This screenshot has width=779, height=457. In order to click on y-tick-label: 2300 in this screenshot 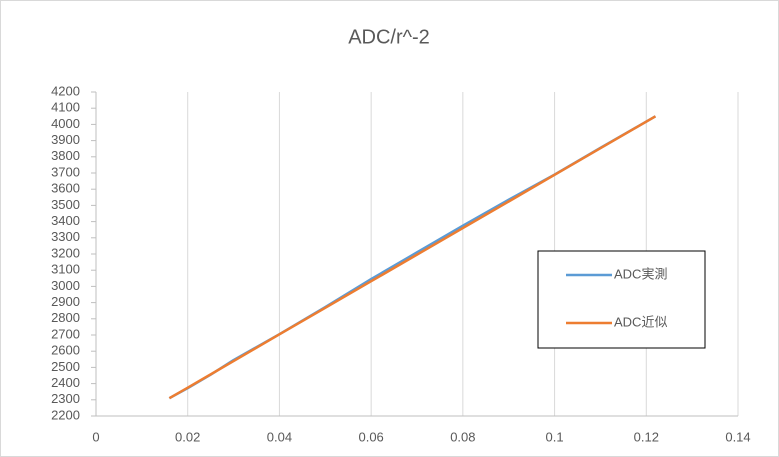, I will do `click(65, 398)`.